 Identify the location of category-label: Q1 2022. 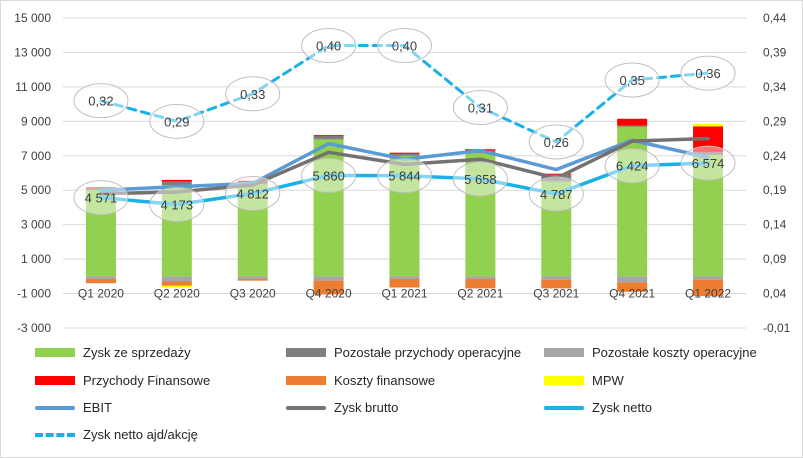
(708, 294).